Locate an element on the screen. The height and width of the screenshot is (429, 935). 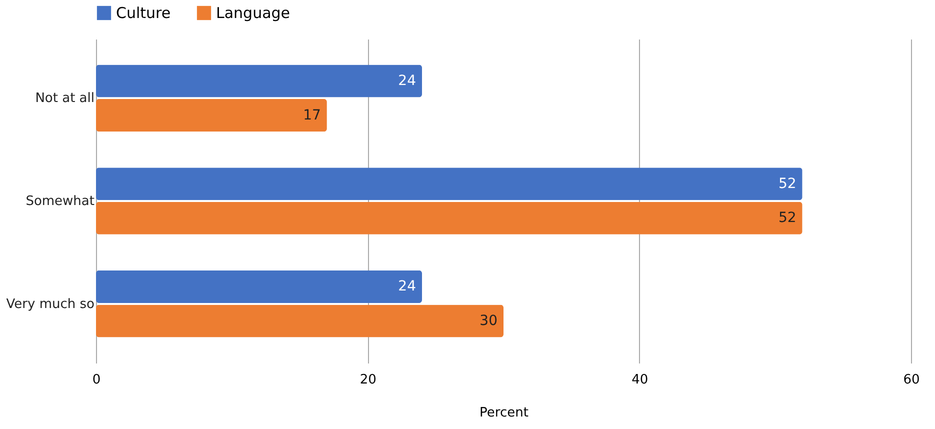
x-tick-label: 60 is located at coordinates (911, 380).